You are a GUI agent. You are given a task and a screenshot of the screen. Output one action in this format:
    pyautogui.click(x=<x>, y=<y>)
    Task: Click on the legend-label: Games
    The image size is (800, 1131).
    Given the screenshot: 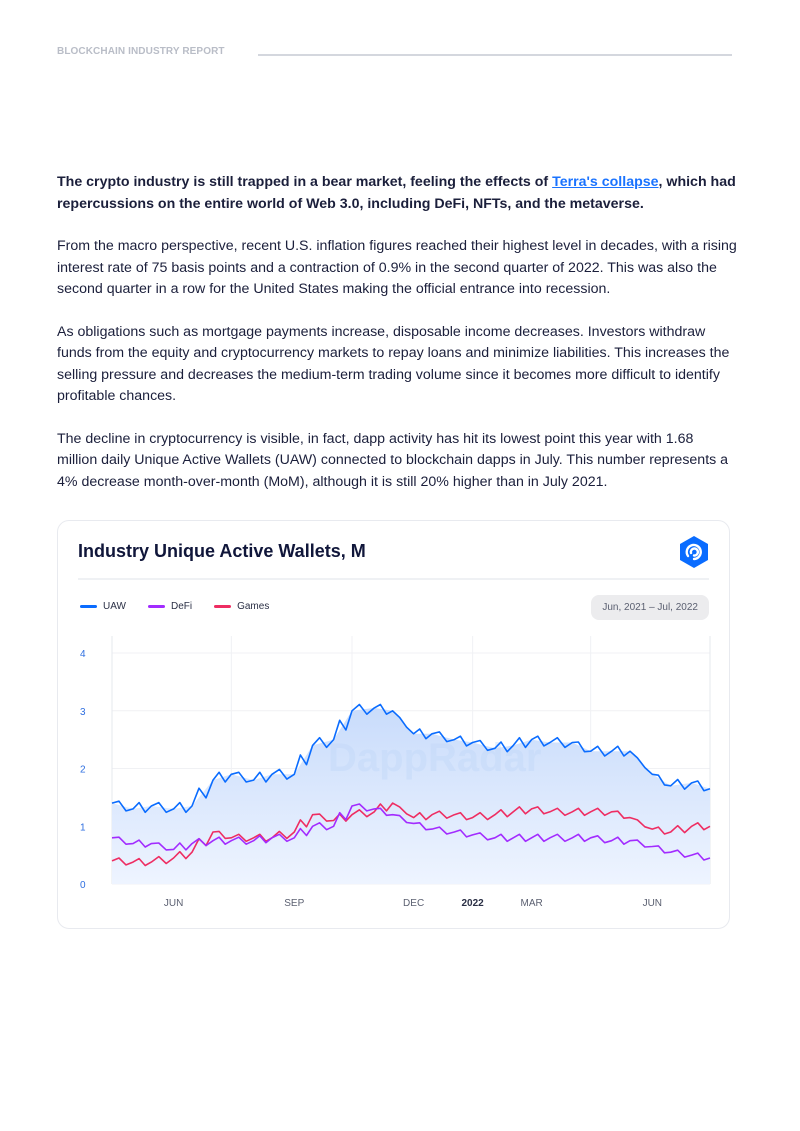 What is the action you would take?
    pyautogui.click(x=253, y=606)
    